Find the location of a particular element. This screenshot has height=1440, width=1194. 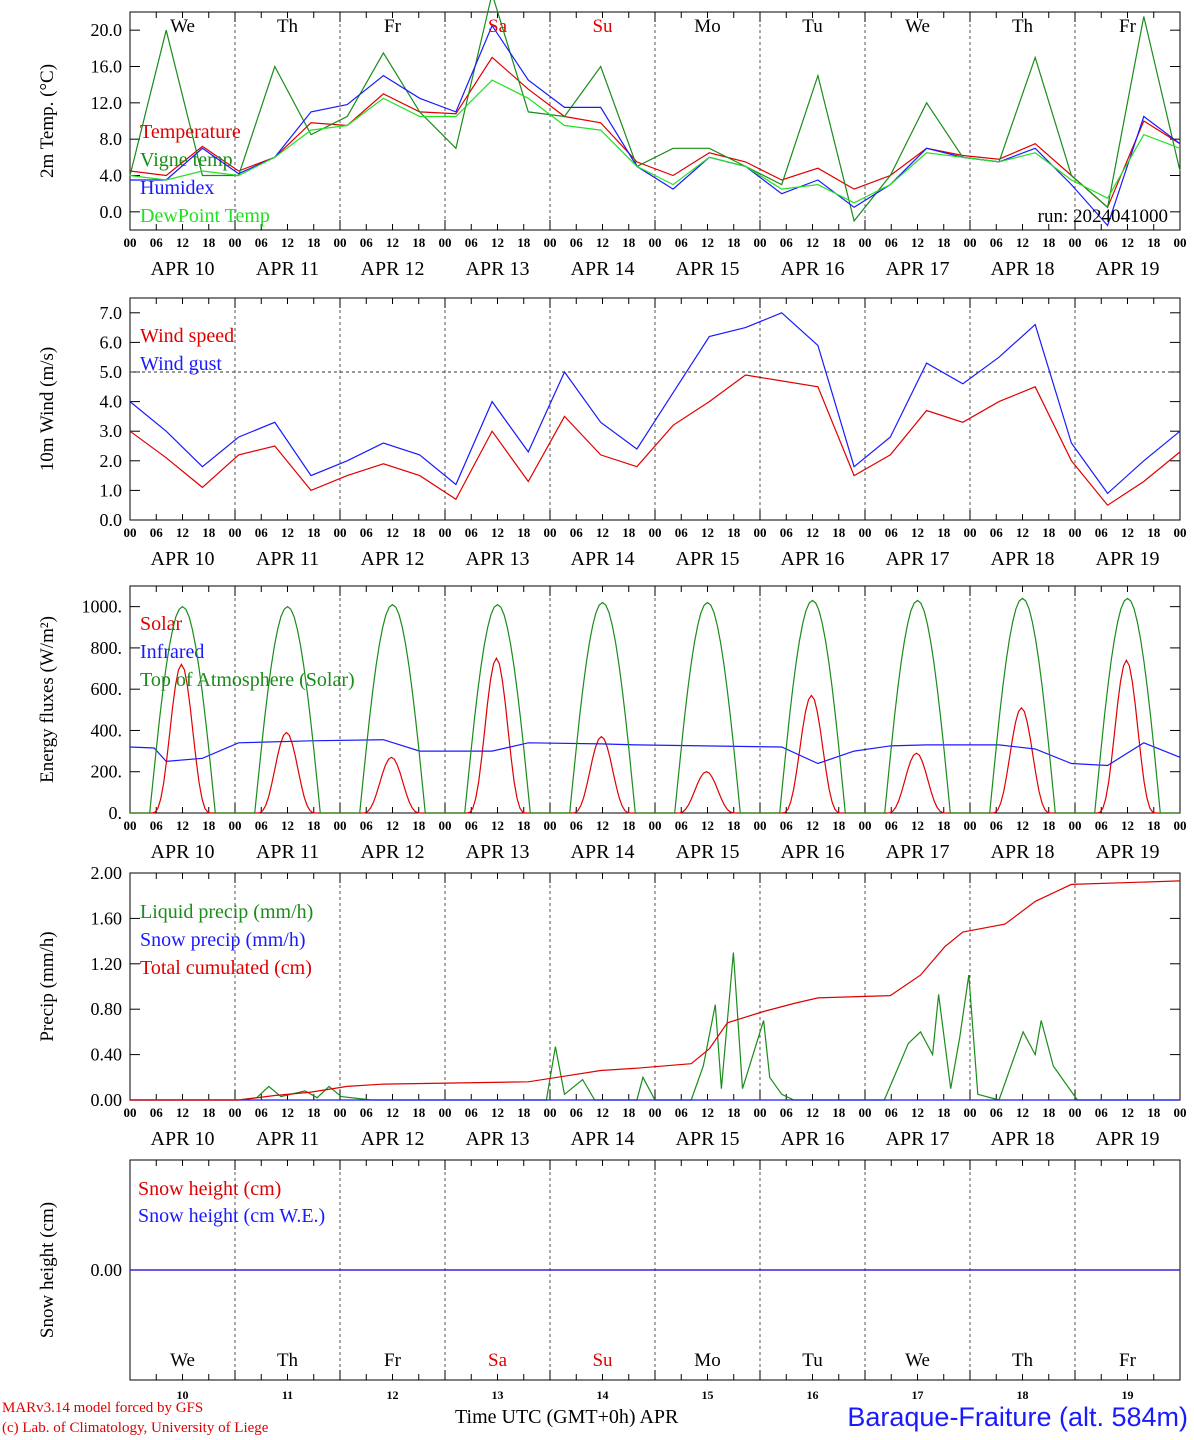

y-tick-label: 1.0 is located at coordinates (111, 490).